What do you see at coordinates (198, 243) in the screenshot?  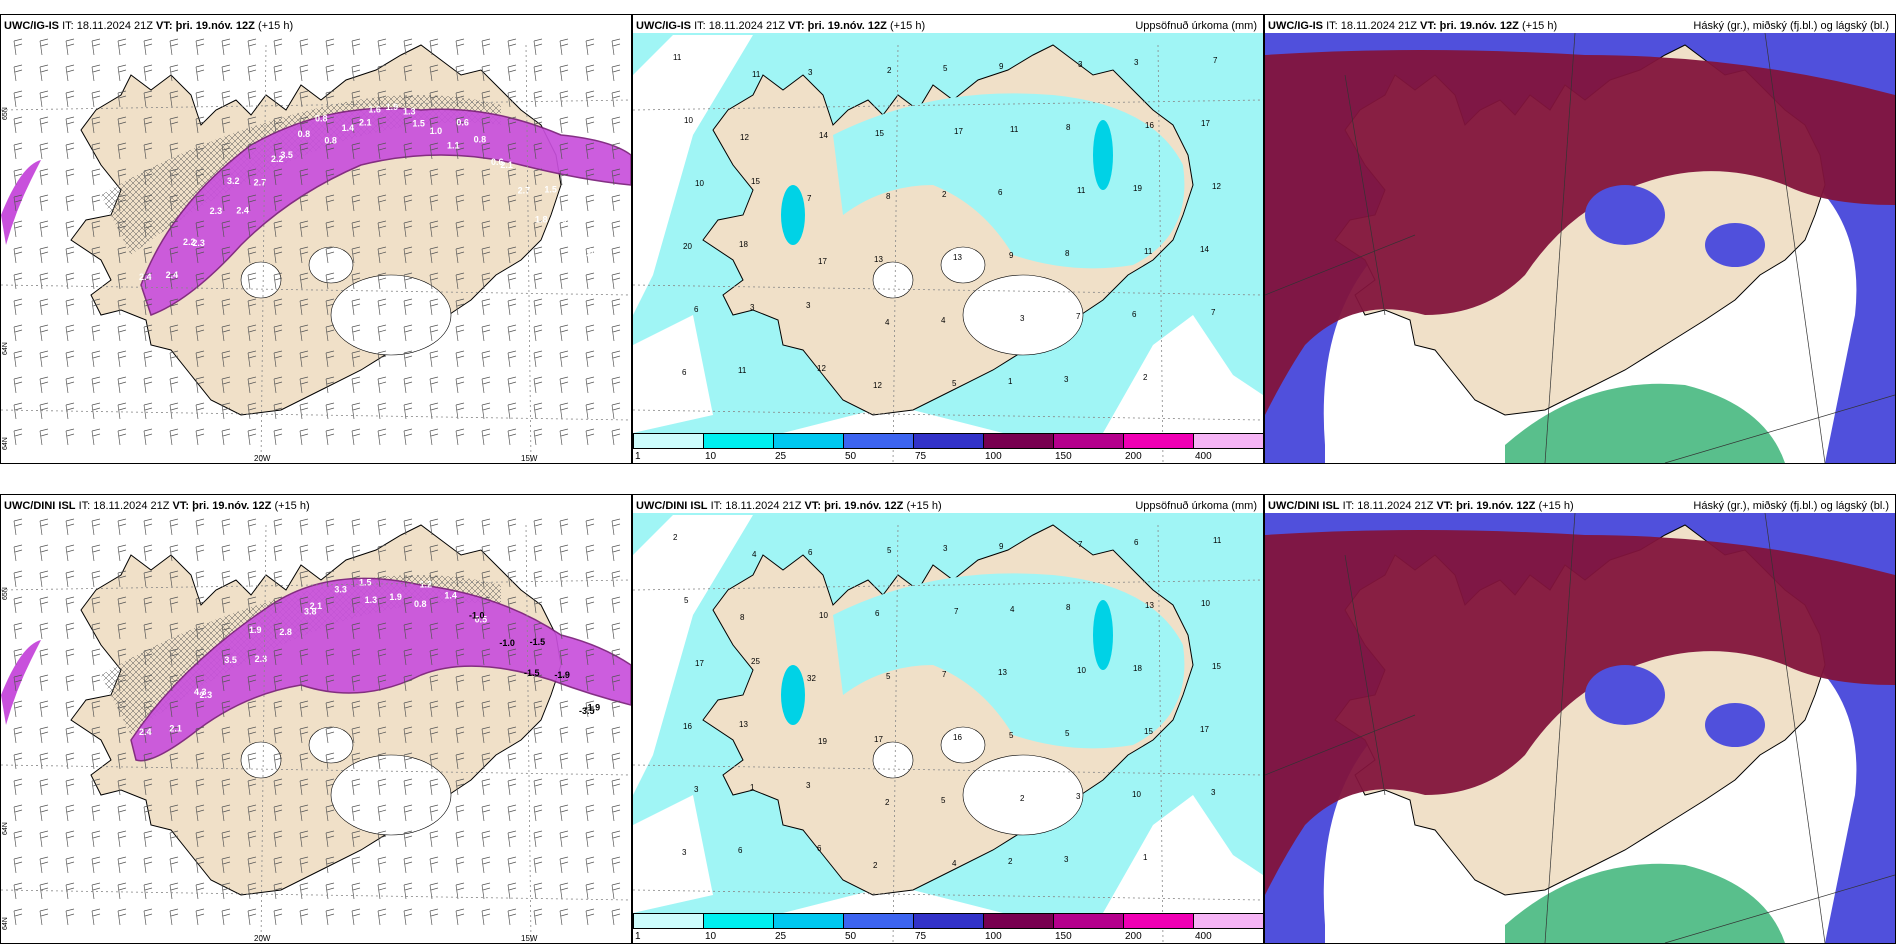 I see `wind-value-label: 2.3` at bounding box center [198, 243].